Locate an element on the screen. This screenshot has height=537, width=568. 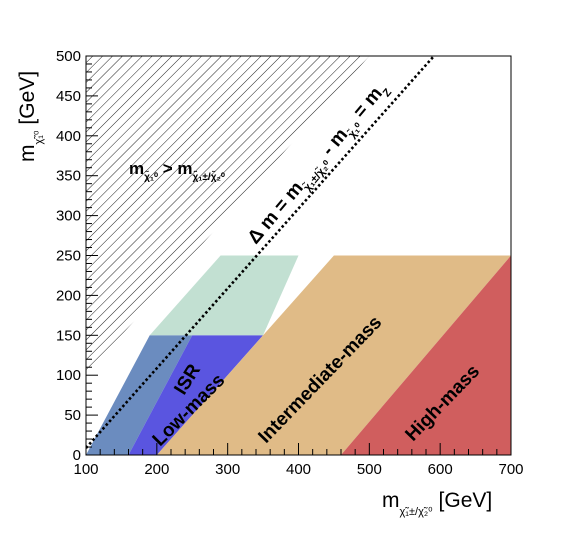
region-isr is located at coordinates (139, 395).